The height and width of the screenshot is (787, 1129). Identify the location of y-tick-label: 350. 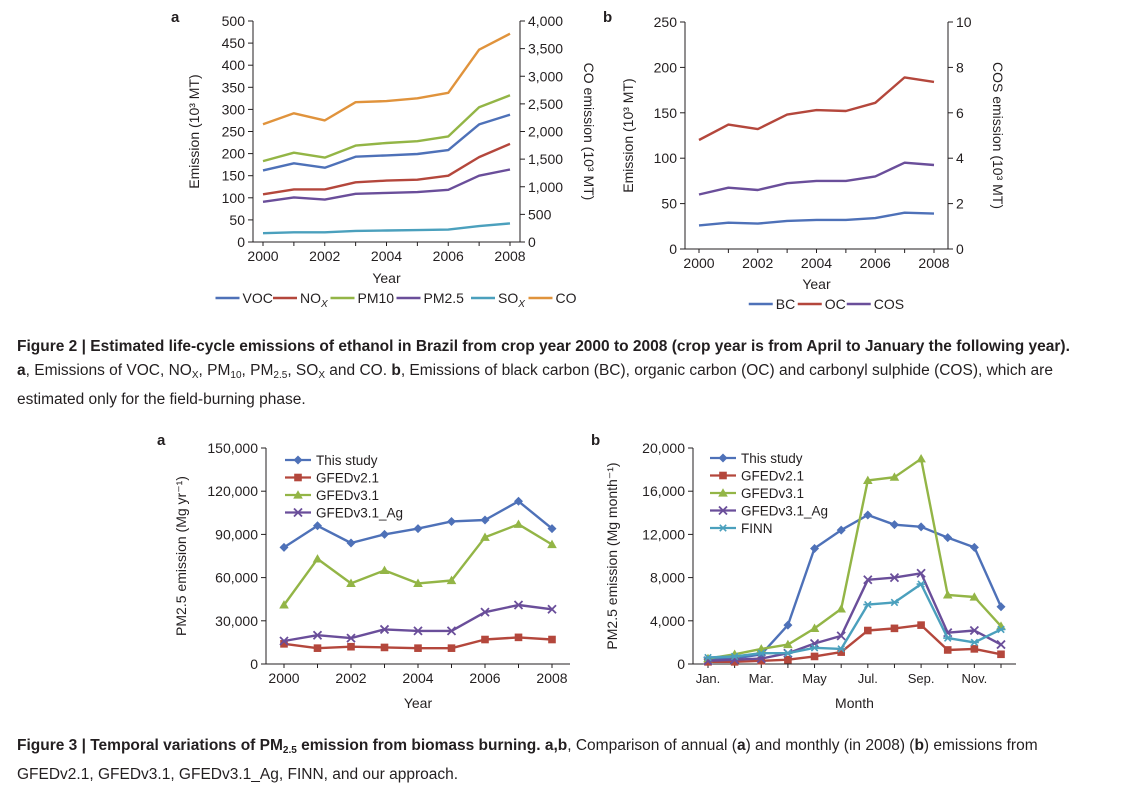
(234, 87).